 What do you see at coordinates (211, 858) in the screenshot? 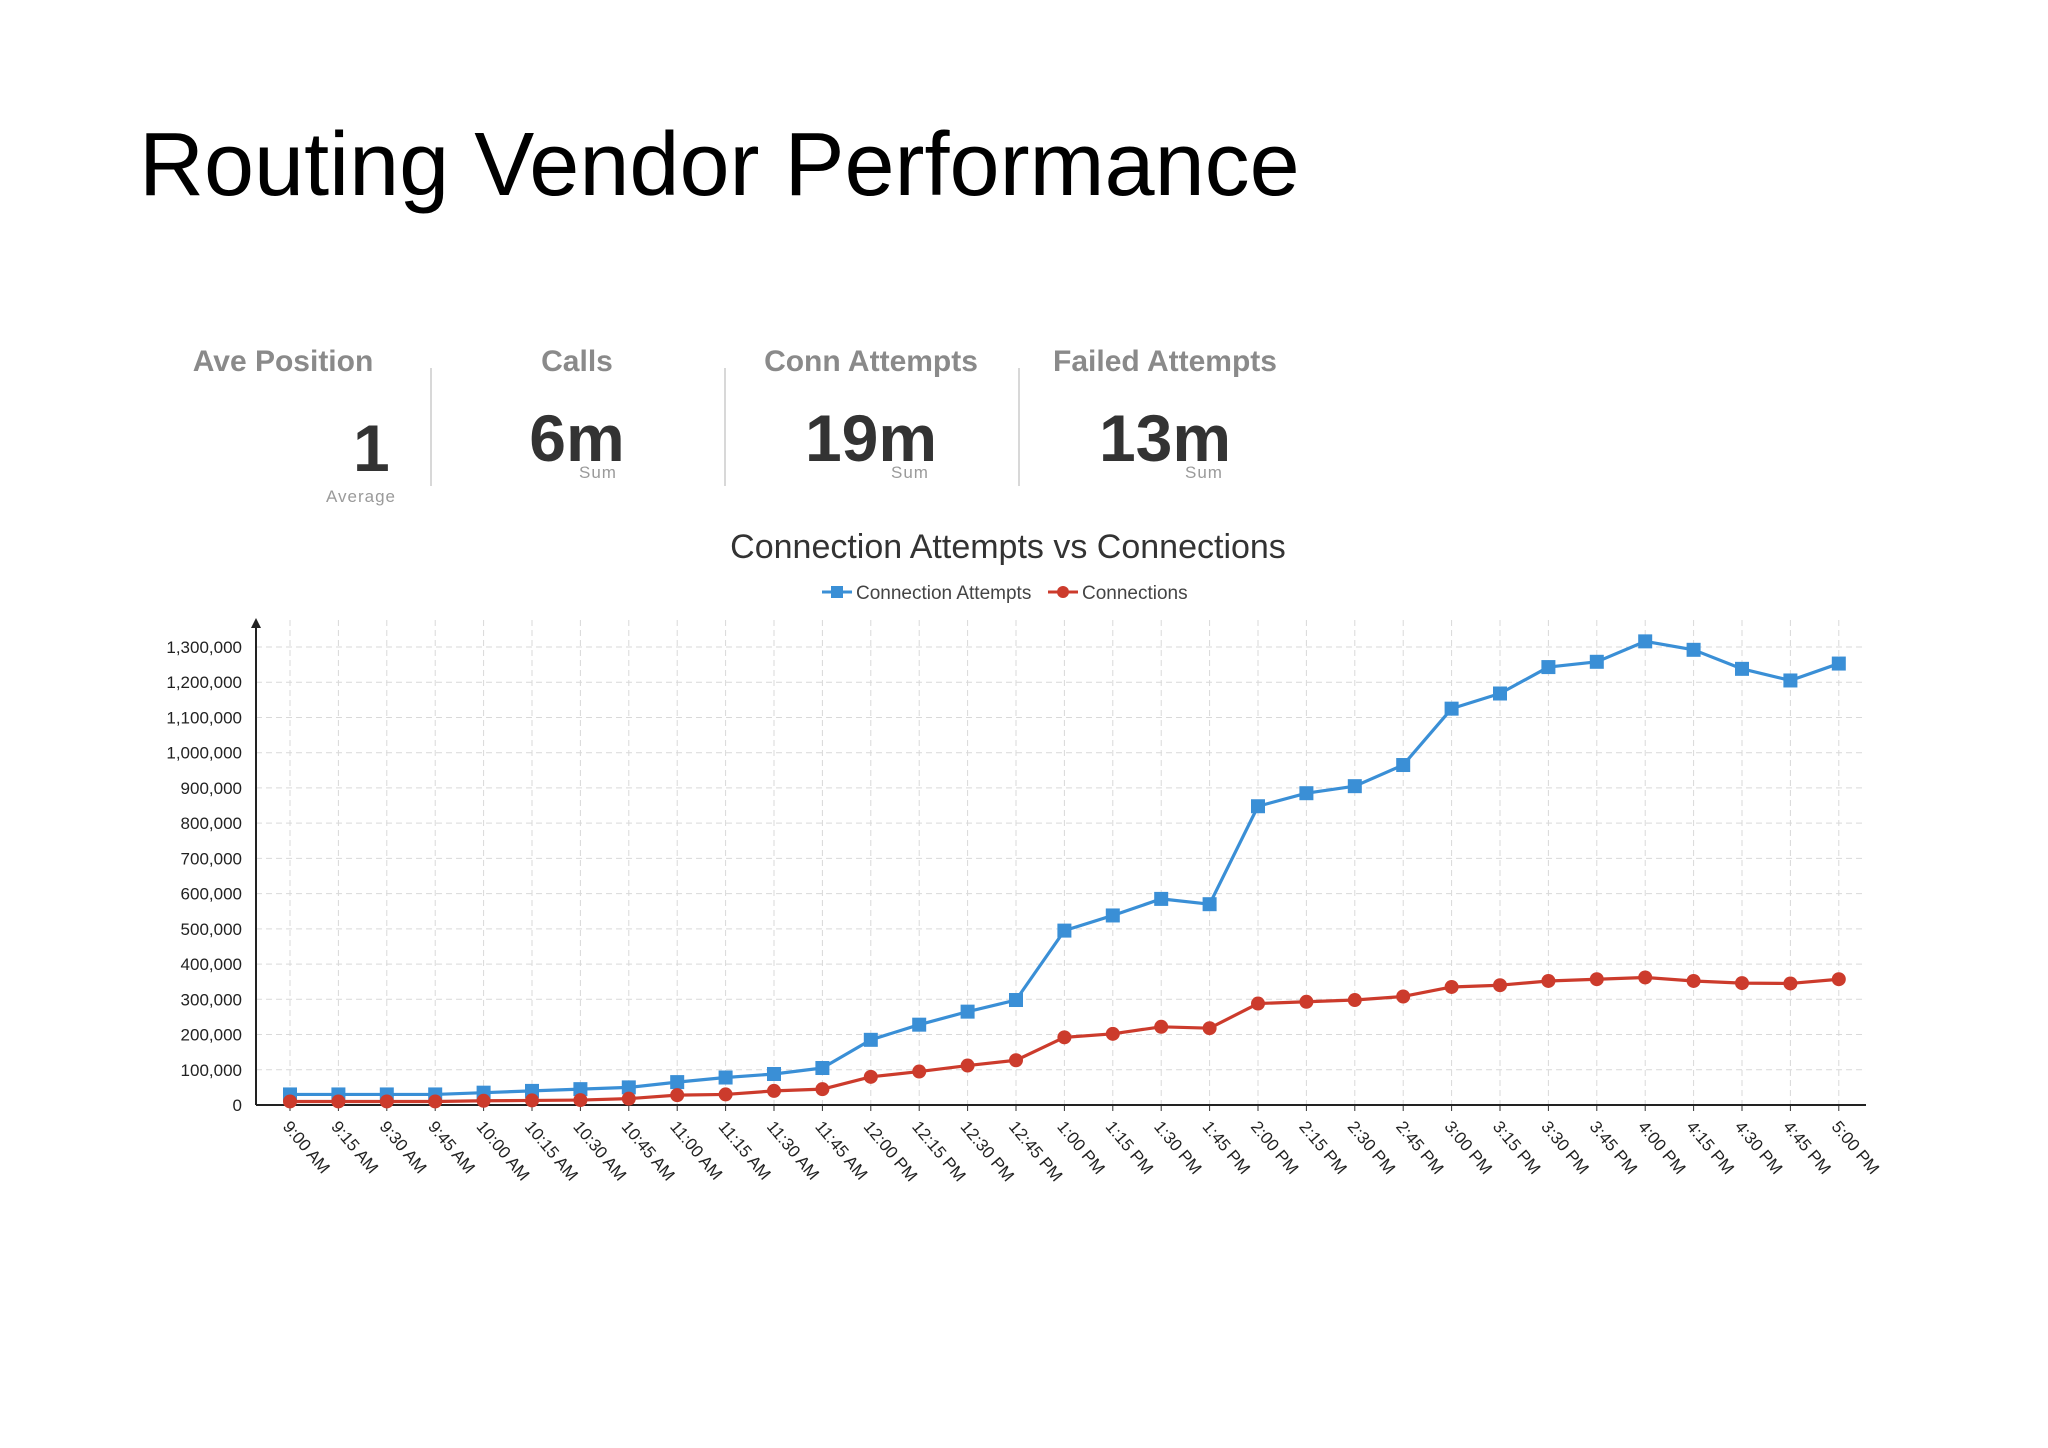
I see `y-tick-label: 700,000` at bounding box center [211, 858].